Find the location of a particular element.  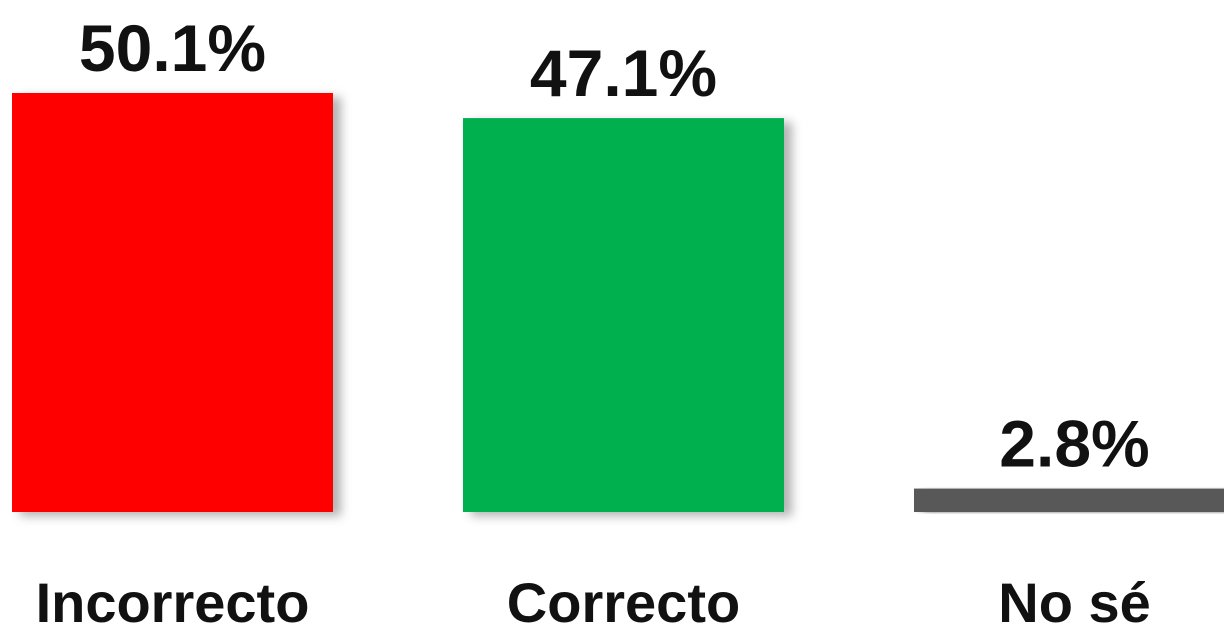

category-label: No sé is located at coordinates (1074, 599).